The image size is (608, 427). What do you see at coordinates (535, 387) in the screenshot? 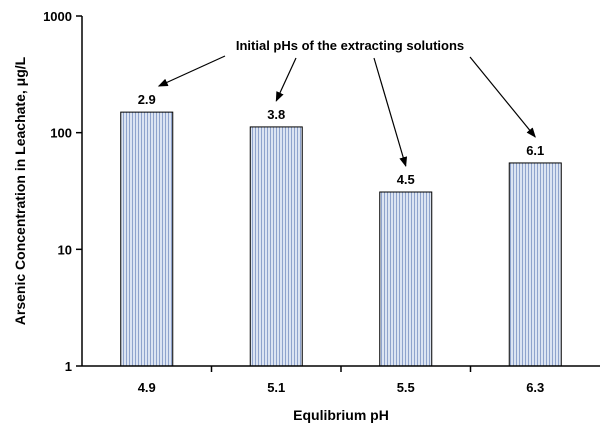
I see `x-tick-label: 6.3` at bounding box center [535, 387].